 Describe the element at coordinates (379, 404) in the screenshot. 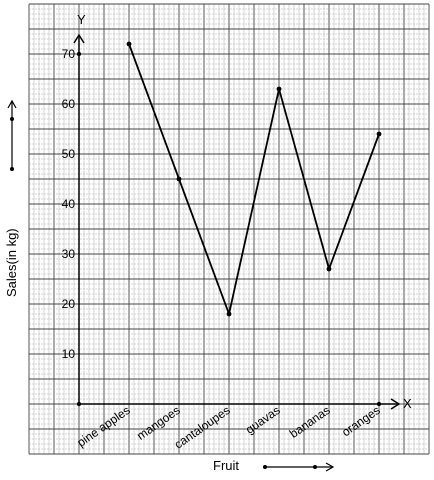

I see `x-axis-point` at that location.